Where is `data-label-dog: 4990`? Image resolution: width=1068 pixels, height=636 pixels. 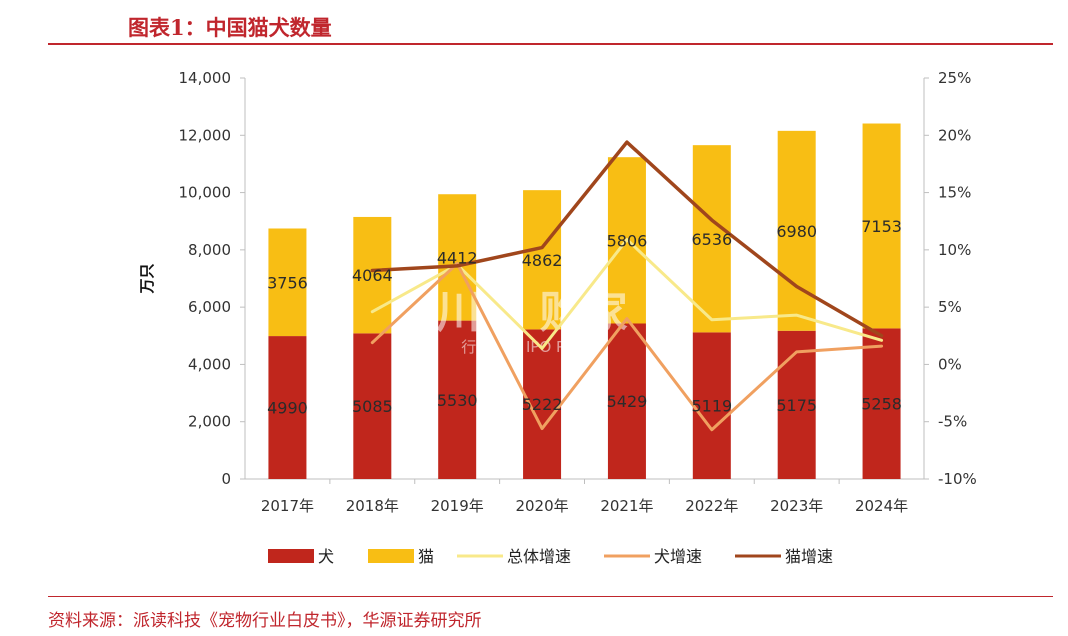
data-label-dog: 4990 is located at coordinates (287, 408).